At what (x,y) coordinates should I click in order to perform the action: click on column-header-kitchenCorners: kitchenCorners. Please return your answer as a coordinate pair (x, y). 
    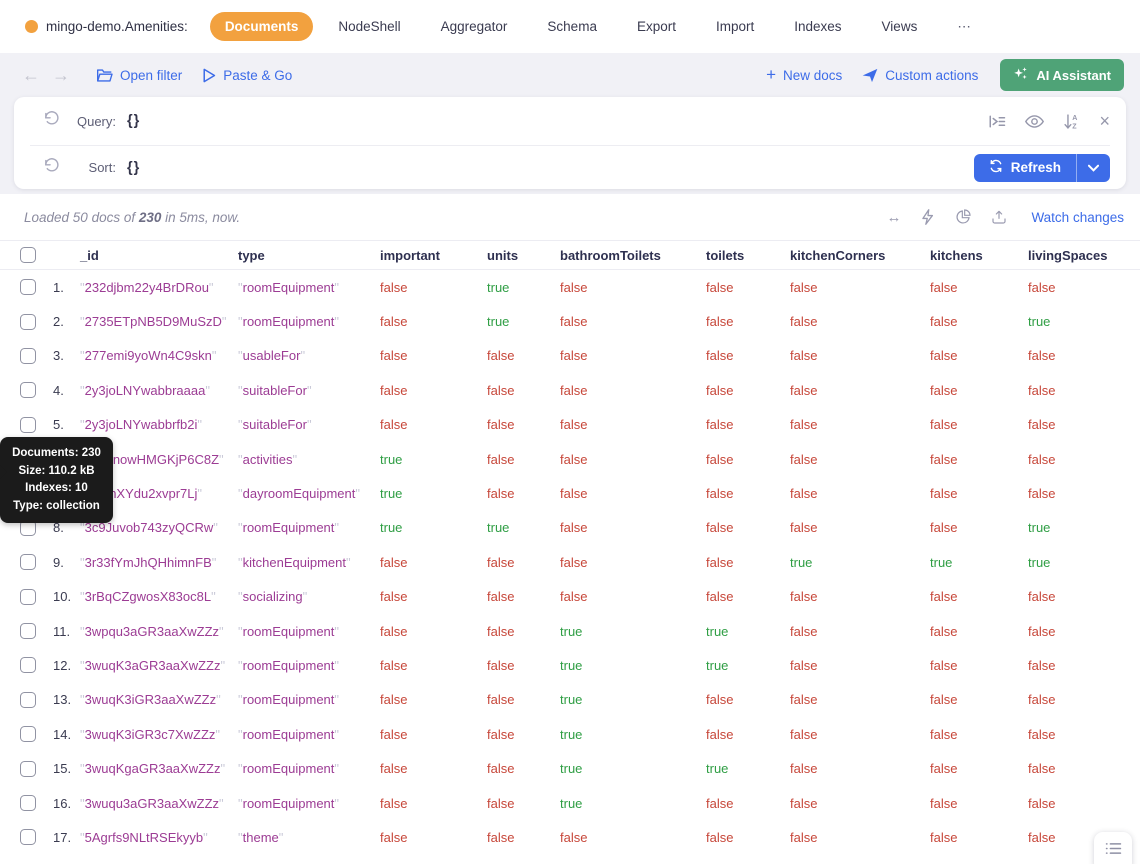
    Looking at the image, I should click on (838, 255).